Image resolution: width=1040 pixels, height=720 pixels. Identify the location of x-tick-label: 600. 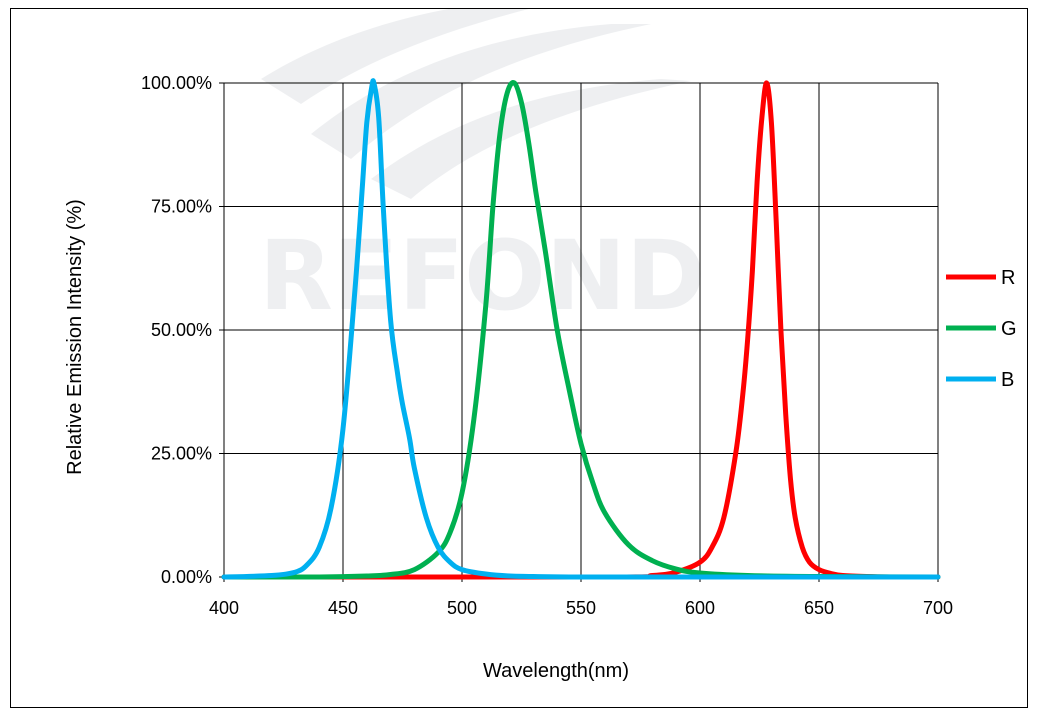
(700, 608).